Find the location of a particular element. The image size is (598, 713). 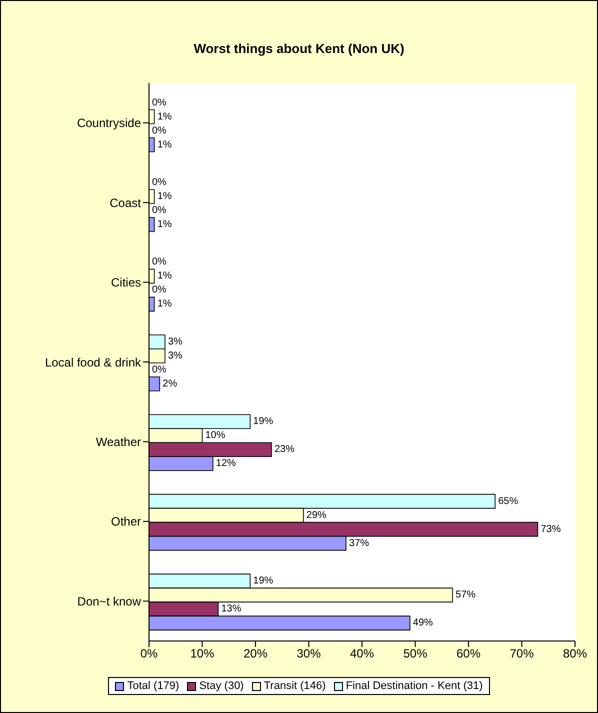

x-tick-label: 10% is located at coordinates (202, 653).